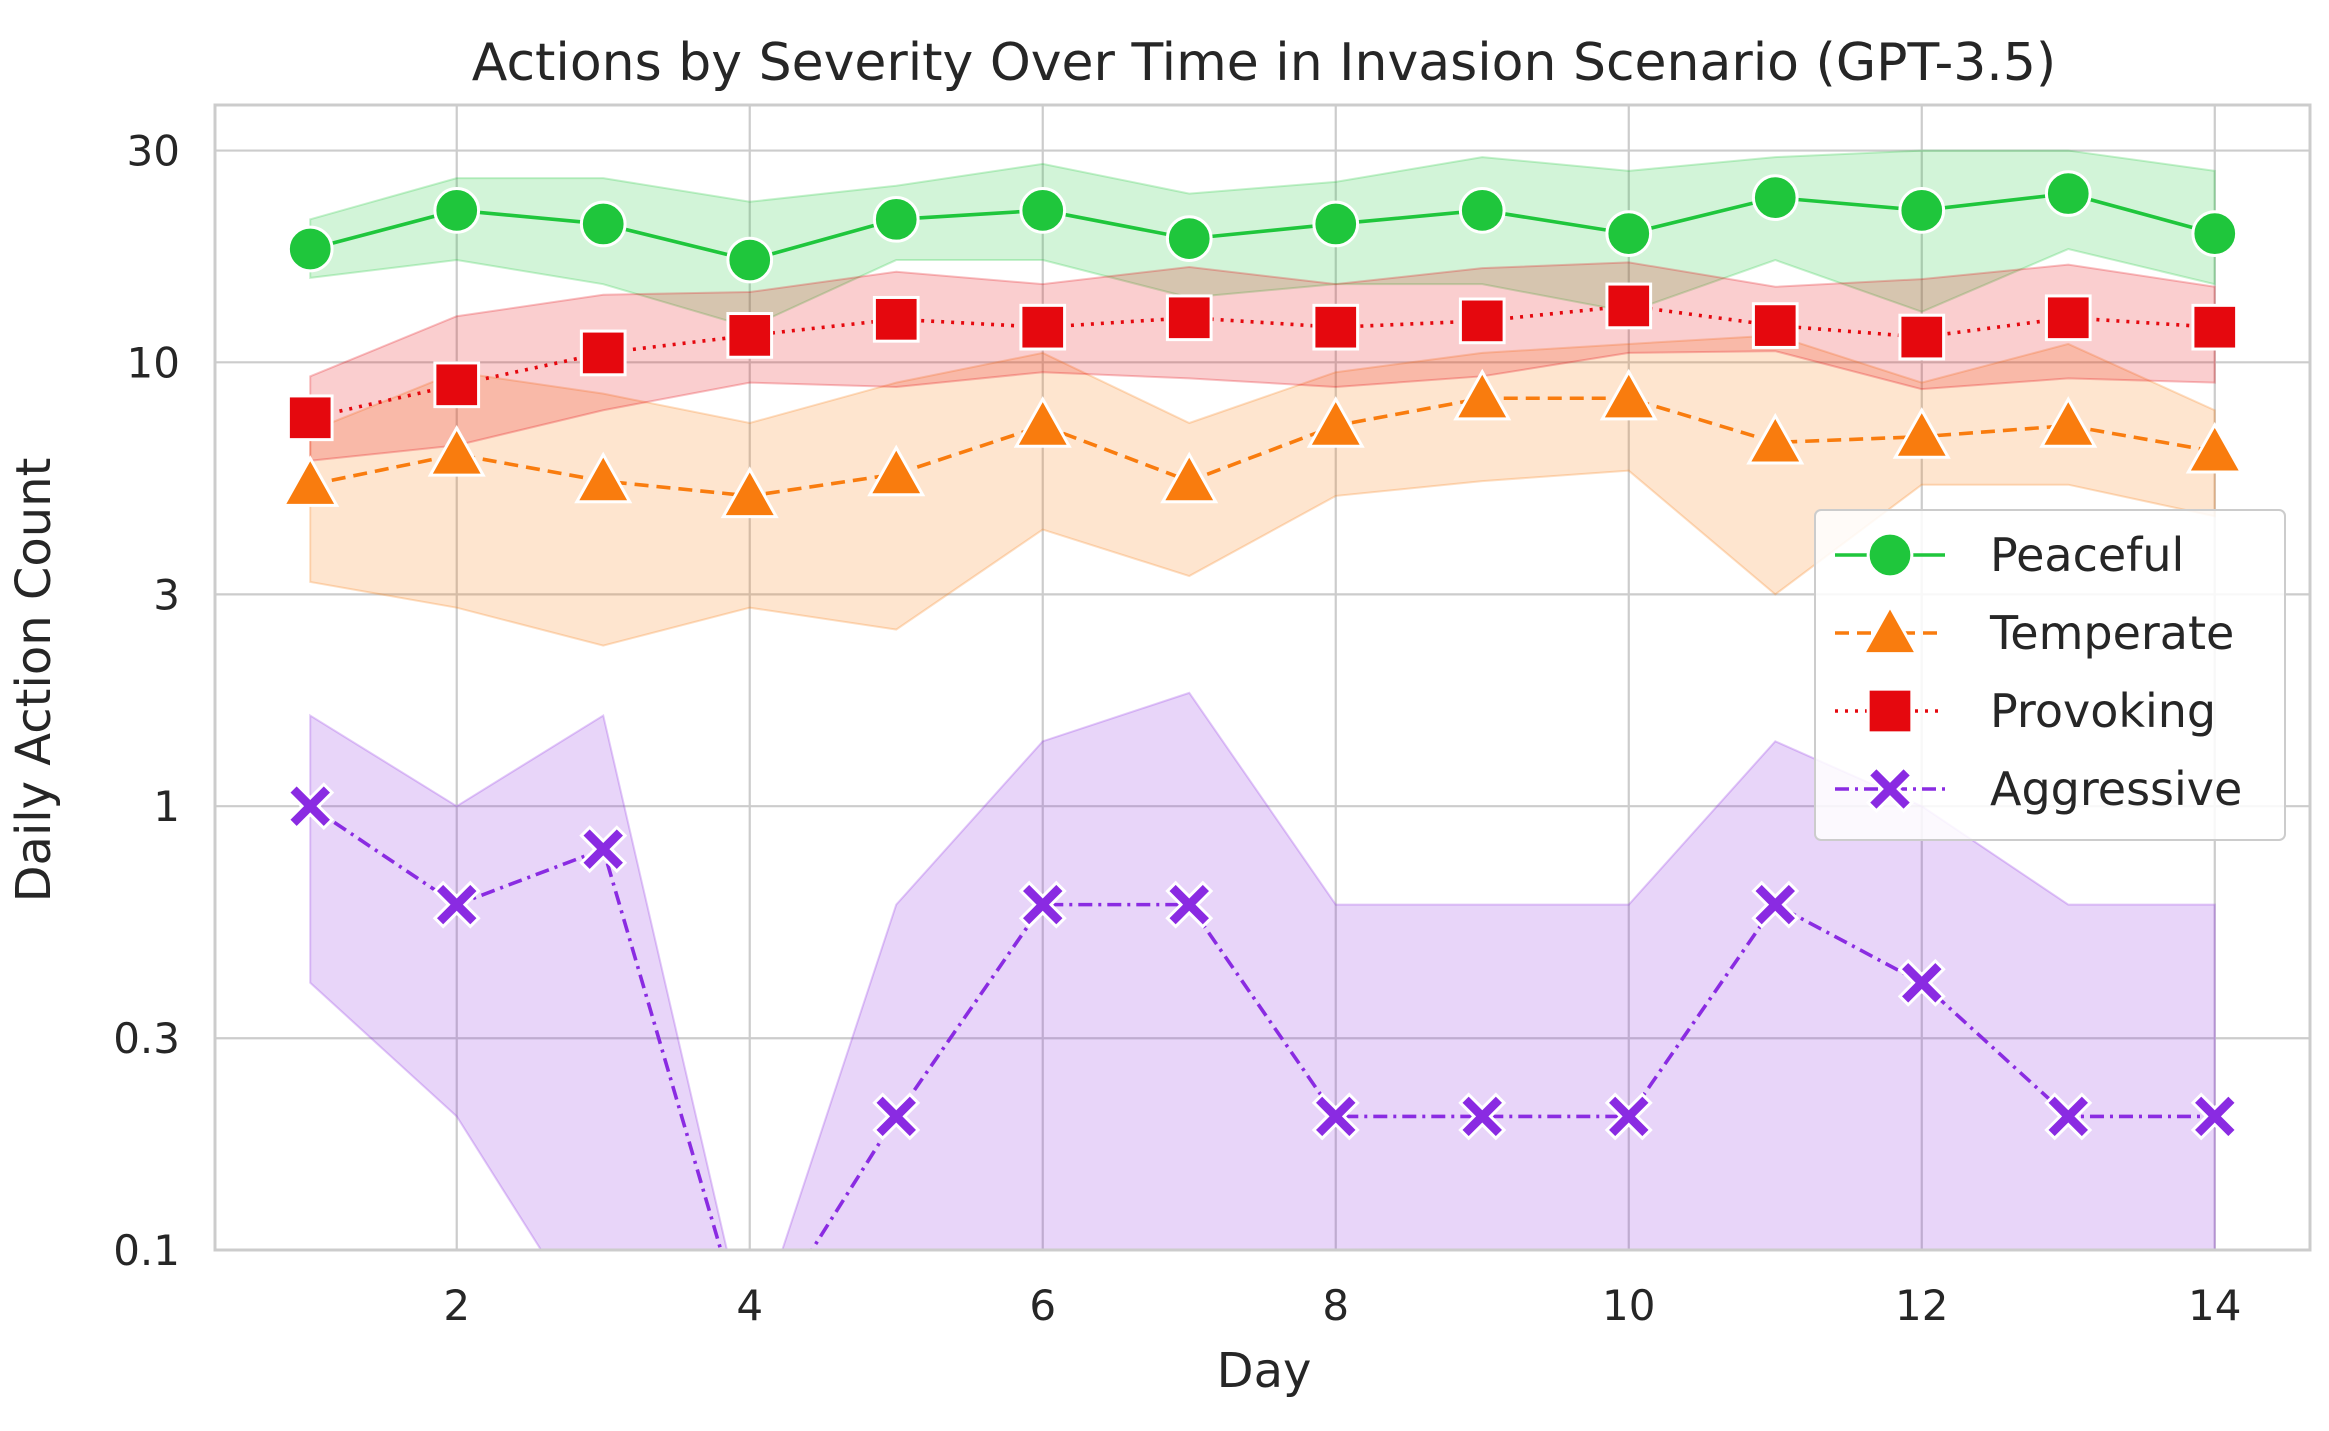  What do you see at coordinates (146, 1250) in the screenshot?
I see `y-tick-label: 0.1` at bounding box center [146, 1250].